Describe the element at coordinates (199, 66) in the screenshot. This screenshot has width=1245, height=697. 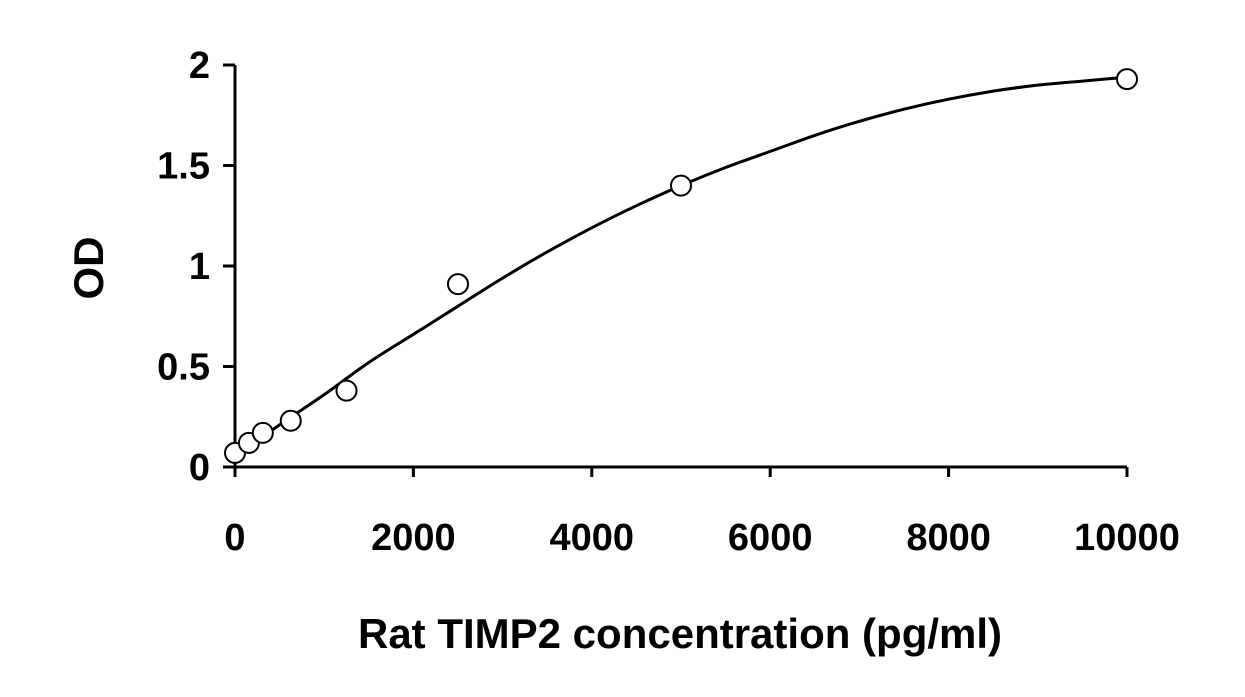
I see `y-tick-label: 2` at that location.